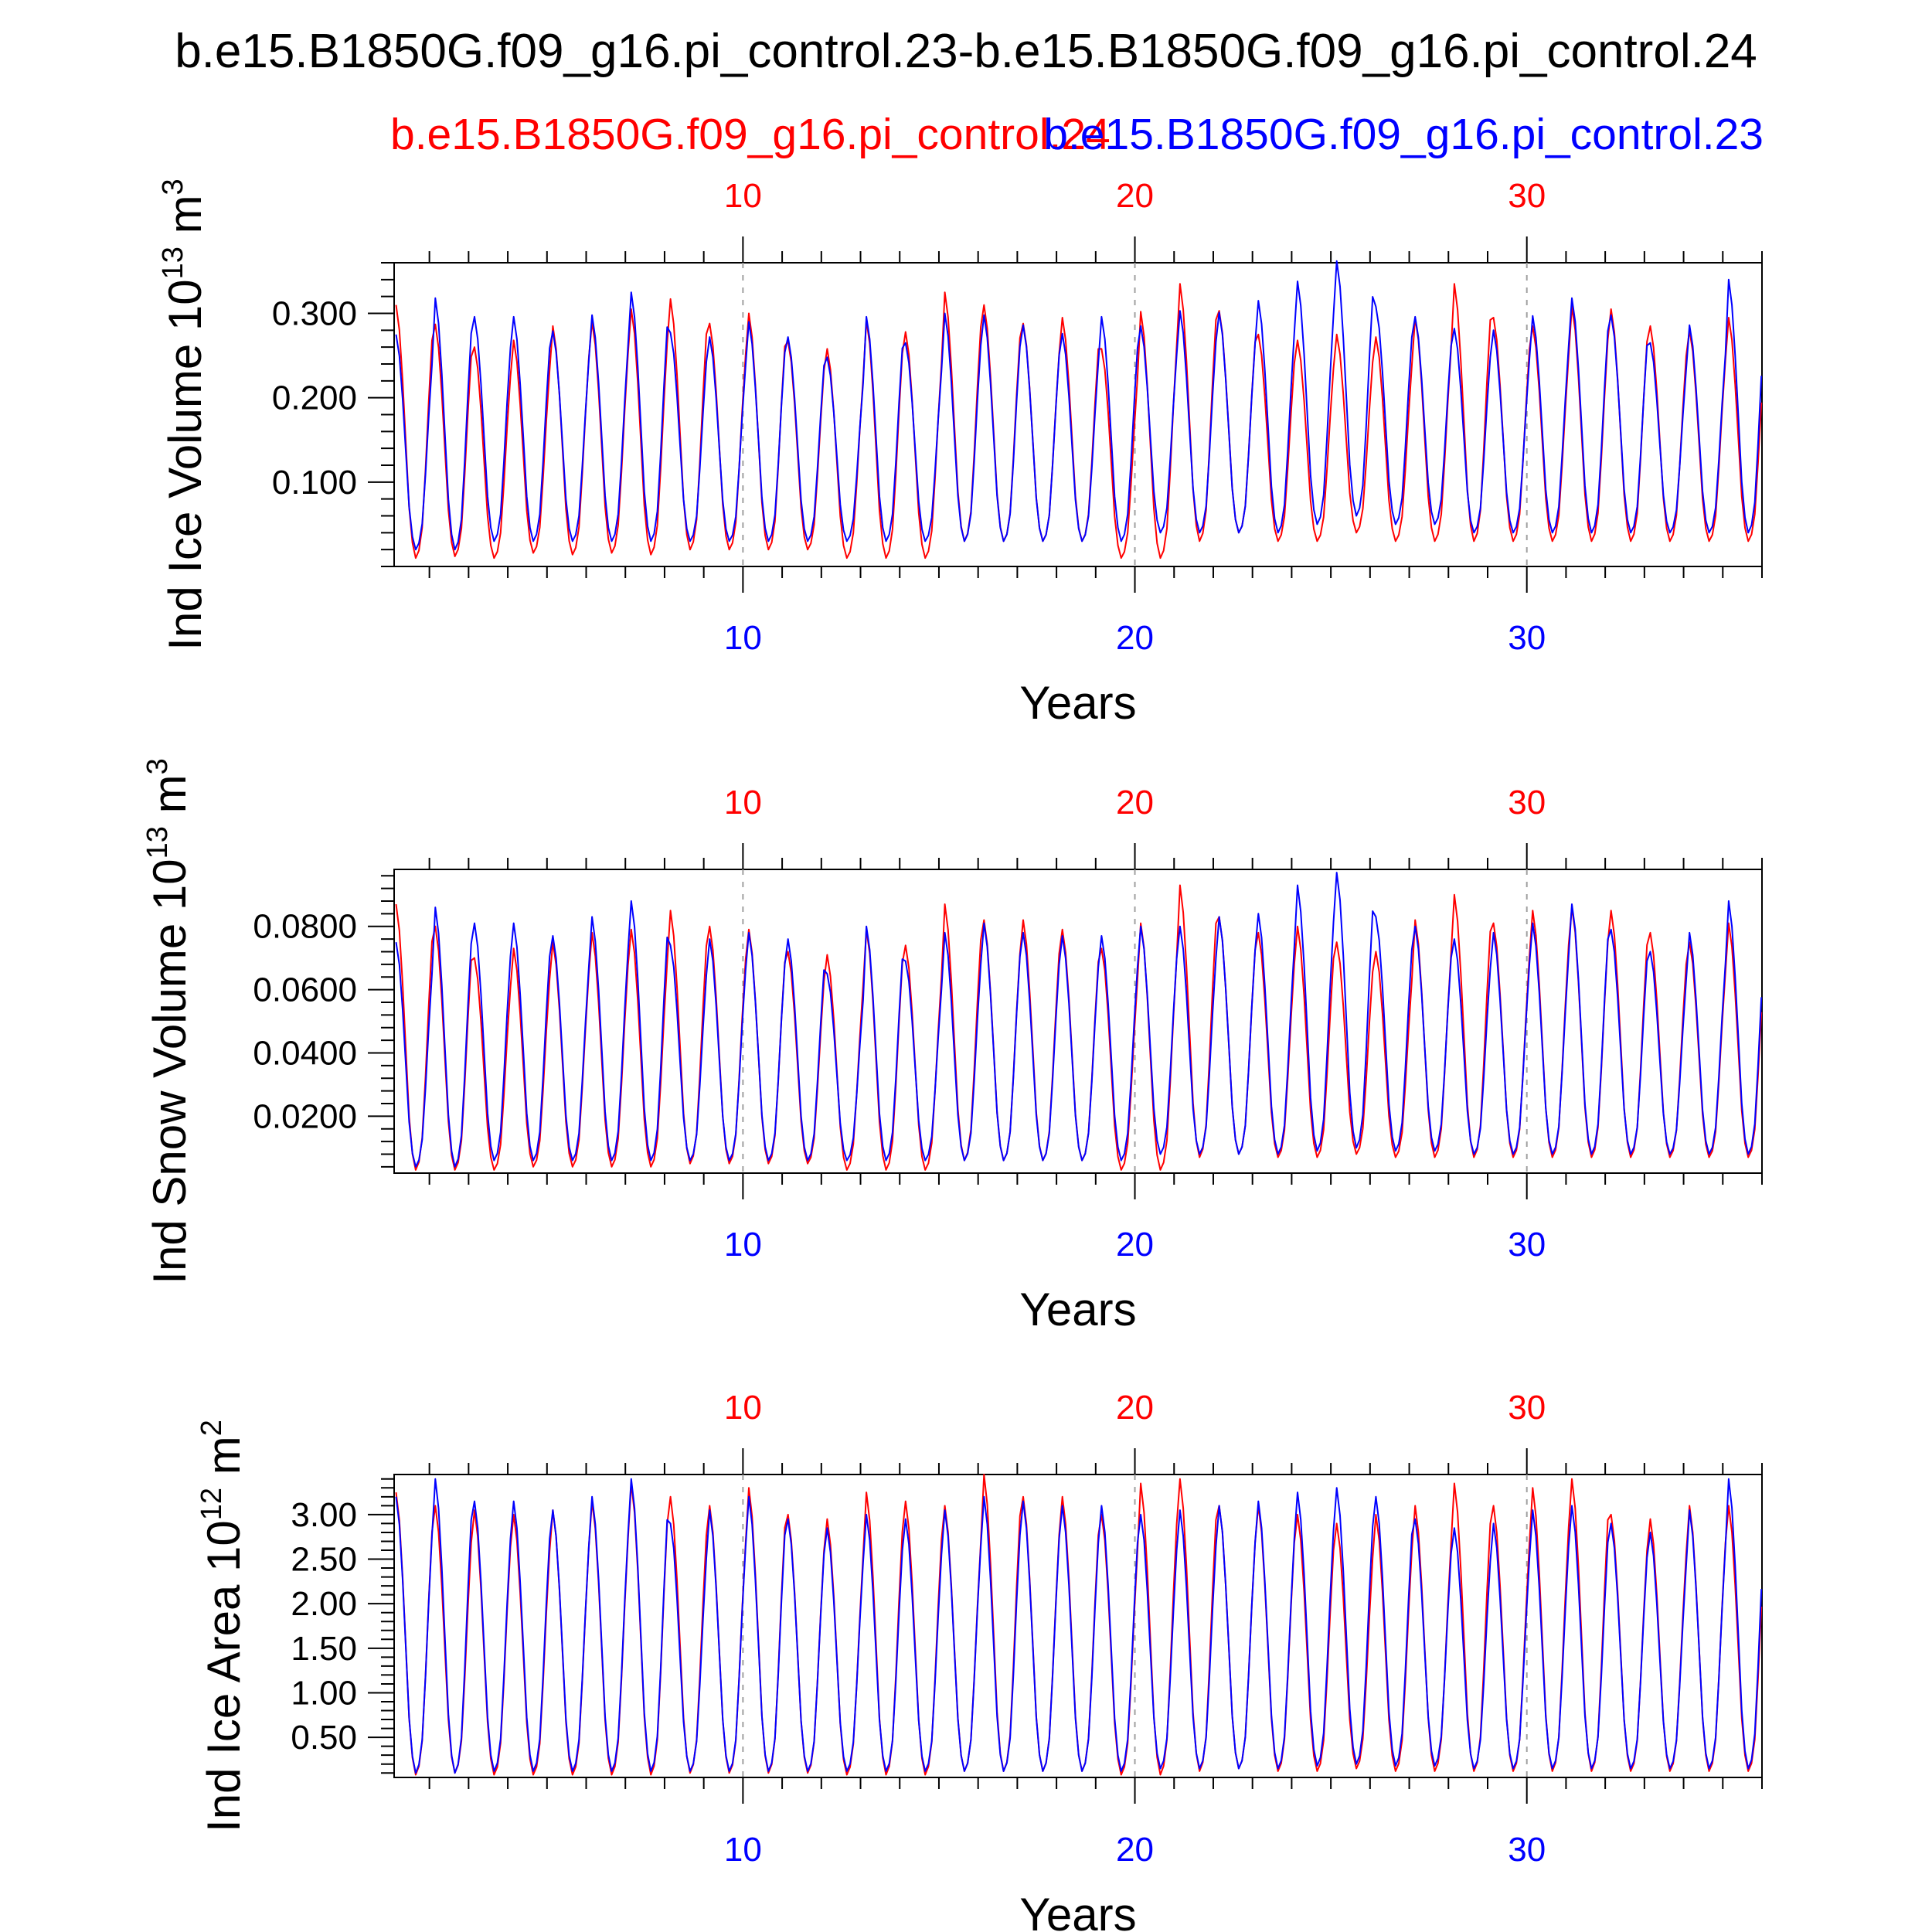  I want to click on y-tick-label: 0.0800, so click(305, 927).